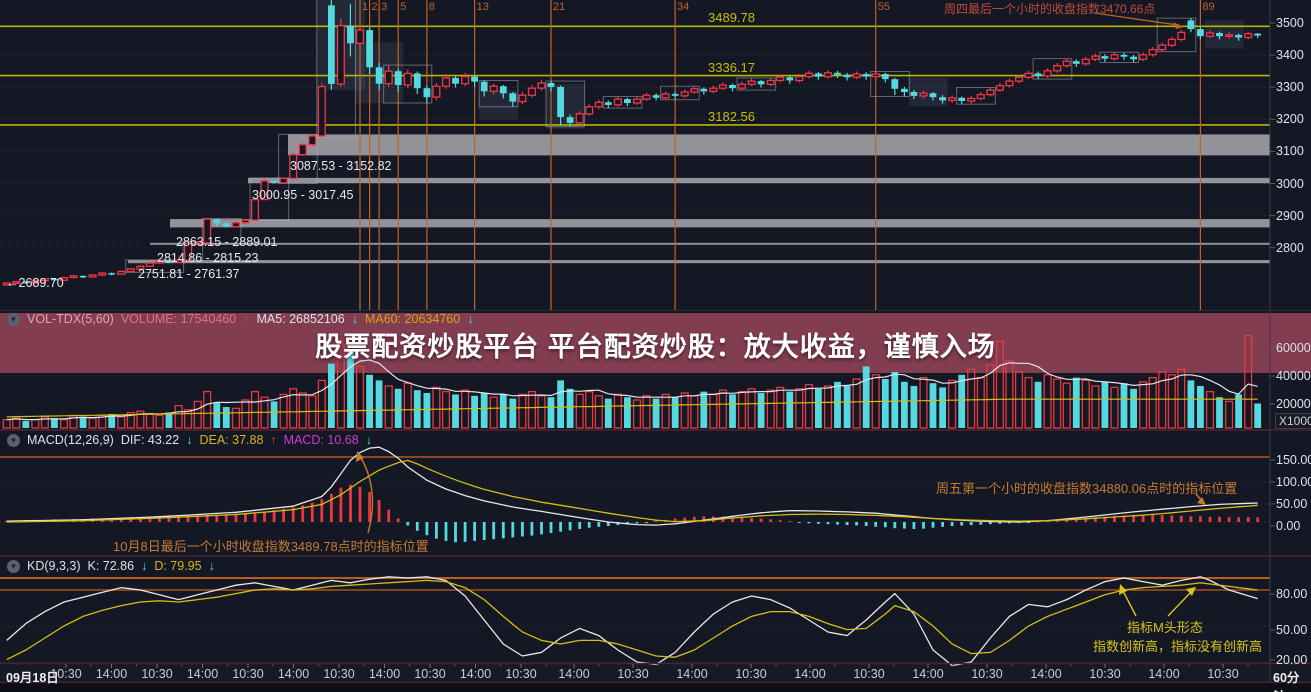 The image size is (1311, 692). I want to click on ma60-down-arrow-icon: ↓, so click(470, 319).